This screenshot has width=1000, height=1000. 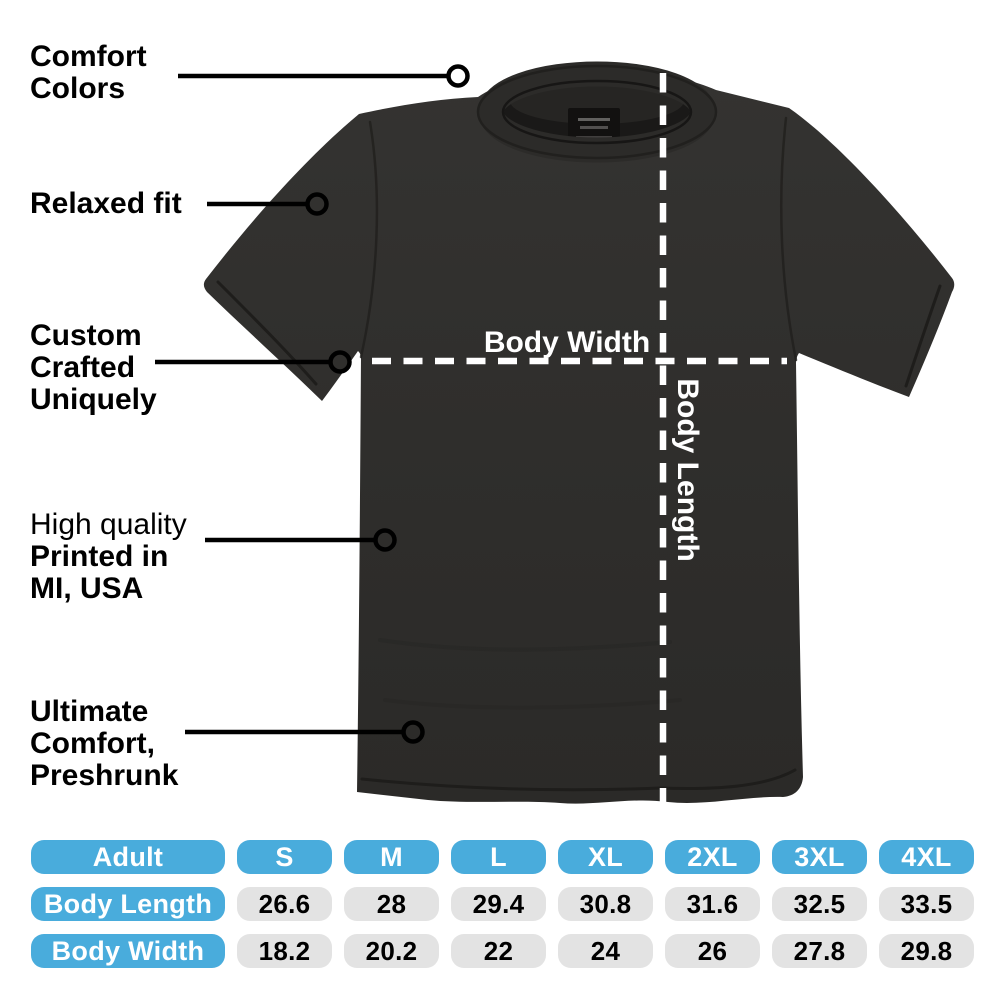 I want to click on size-value-cell: 32.5, so click(x=819, y=904).